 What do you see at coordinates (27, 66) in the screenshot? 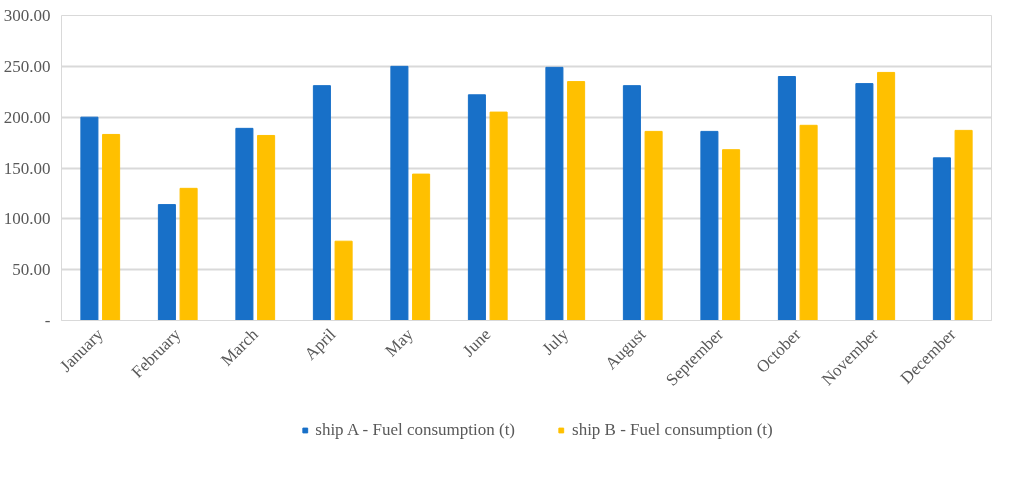
I see `y-tick-label: 250.00` at bounding box center [27, 66].